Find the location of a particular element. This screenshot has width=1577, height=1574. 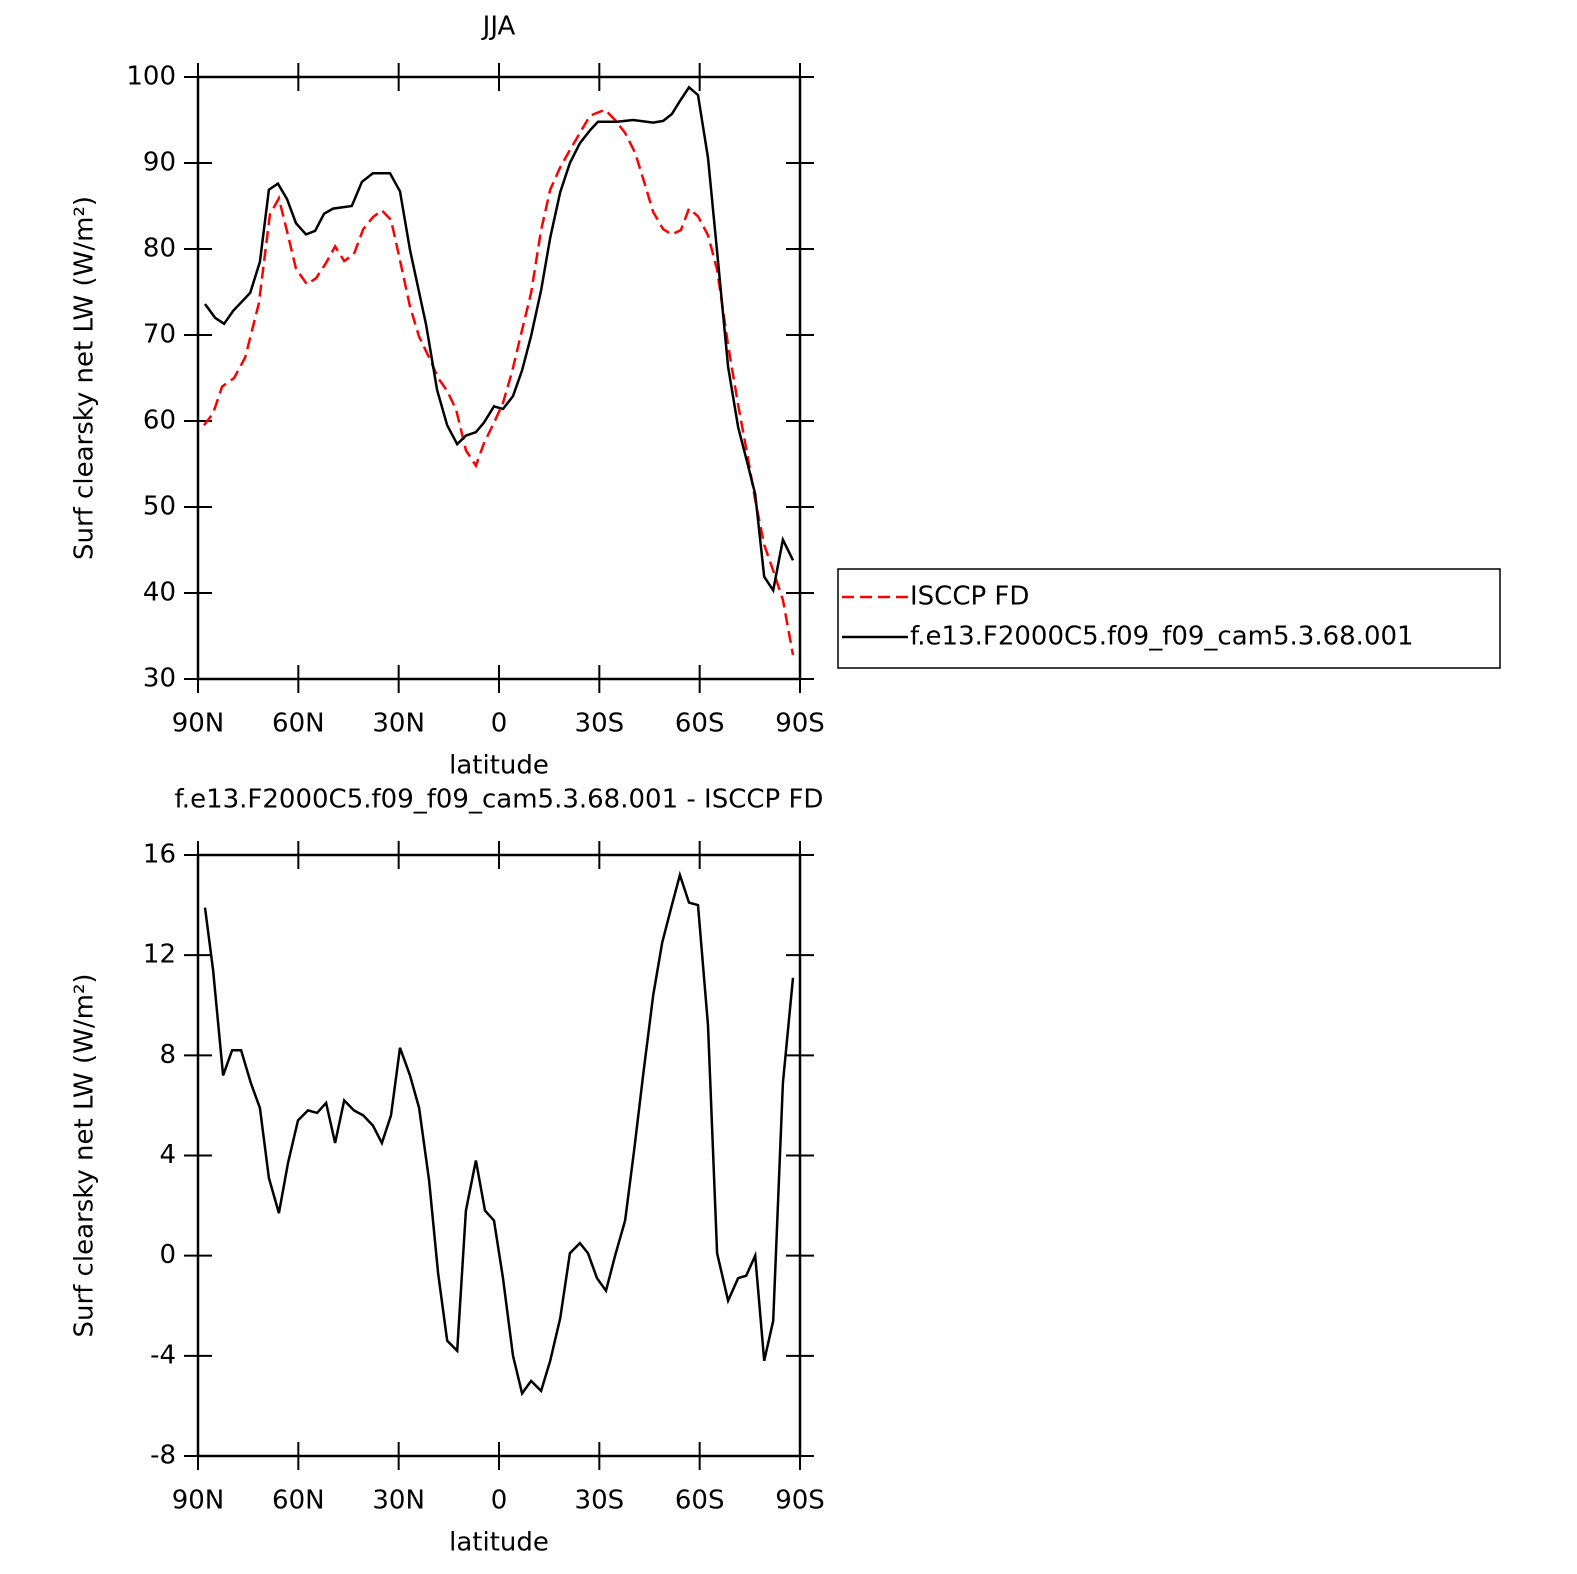

y-tick-label: 0 is located at coordinates (167, 1255).